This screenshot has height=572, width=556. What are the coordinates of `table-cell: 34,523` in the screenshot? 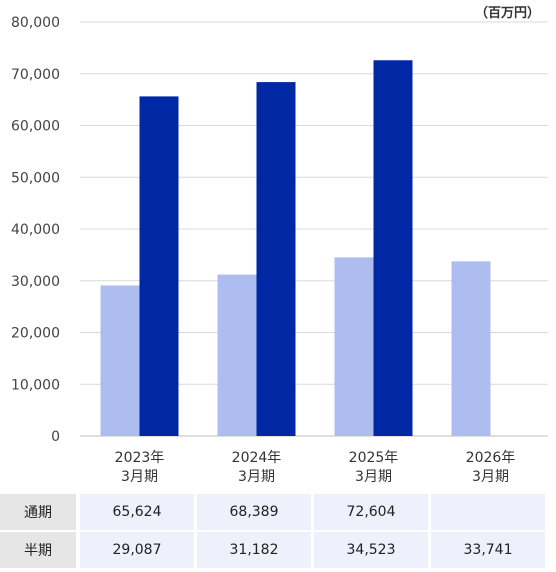 It's located at (371, 550).